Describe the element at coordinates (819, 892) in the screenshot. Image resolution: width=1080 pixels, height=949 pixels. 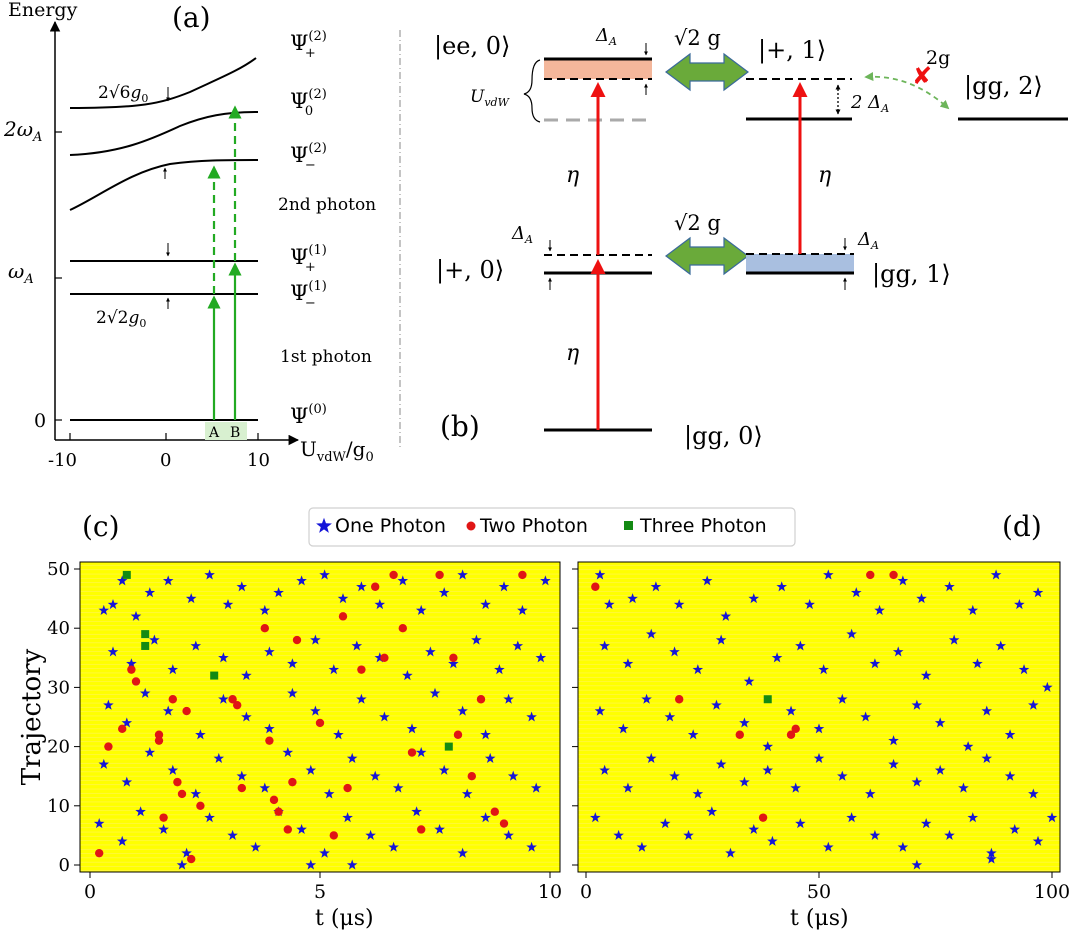
I see `x-tick-label: 50` at that location.